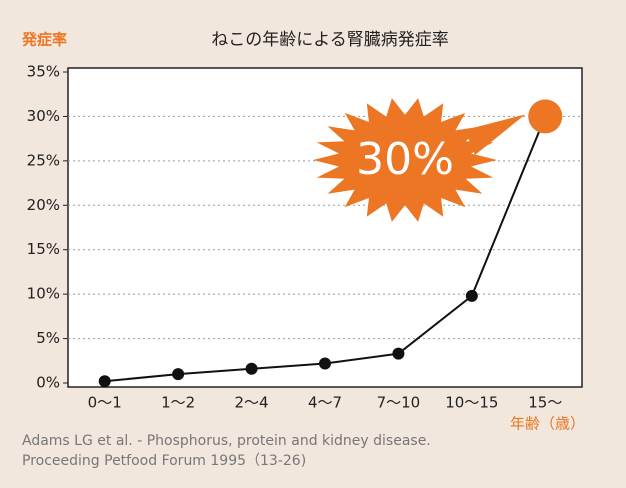 The image size is (626, 488). What do you see at coordinates (330, 40) in the screenshot?
I see `chart-title: ねこの年齢による腎臓病発症率` at bounding box center [330, 40].